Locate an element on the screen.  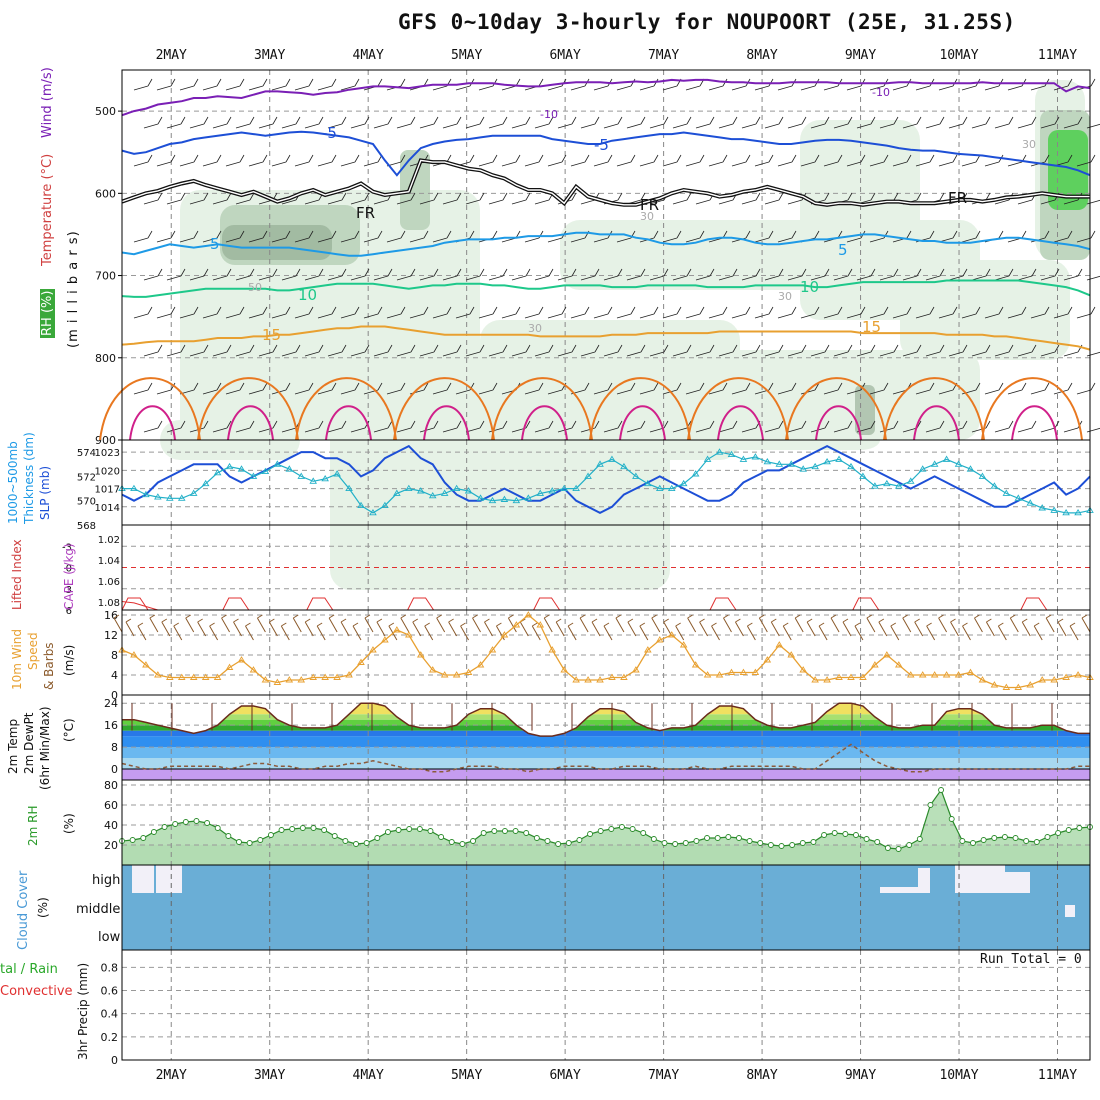
thickness-tick: 572 is located at coordinates (86, 477).